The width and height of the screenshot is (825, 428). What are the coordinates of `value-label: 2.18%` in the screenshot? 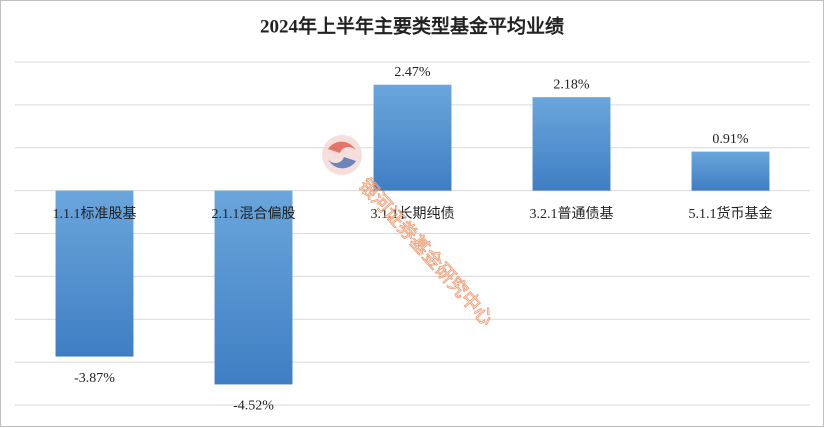 It's located at (571, 84).